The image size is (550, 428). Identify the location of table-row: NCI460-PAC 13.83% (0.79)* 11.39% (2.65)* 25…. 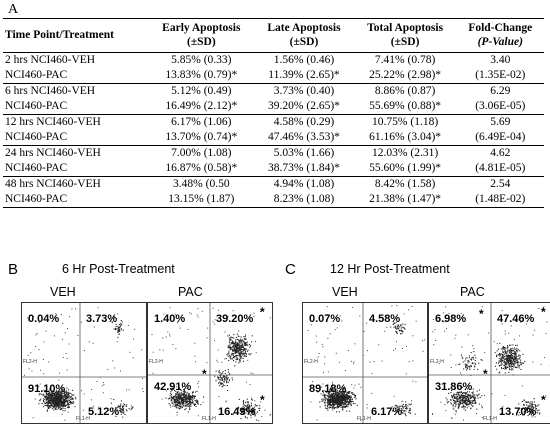
(273, 76).